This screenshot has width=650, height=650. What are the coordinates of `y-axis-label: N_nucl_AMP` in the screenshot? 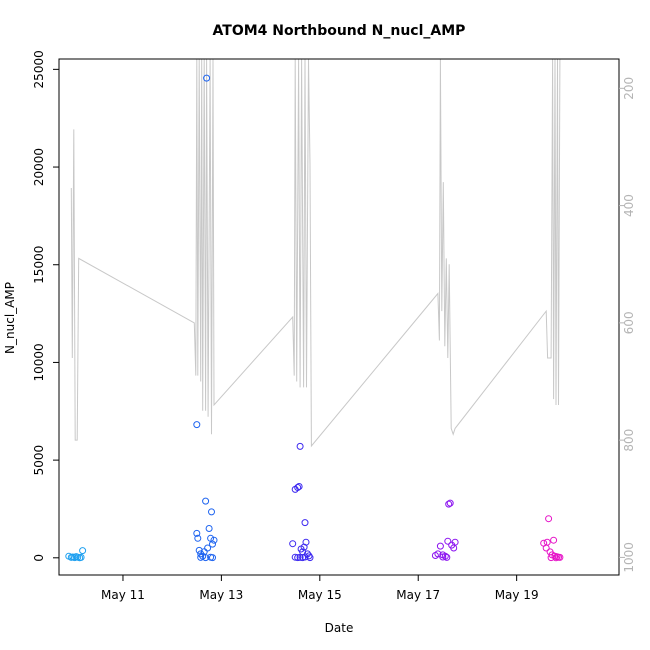 It's located at (10, 318).